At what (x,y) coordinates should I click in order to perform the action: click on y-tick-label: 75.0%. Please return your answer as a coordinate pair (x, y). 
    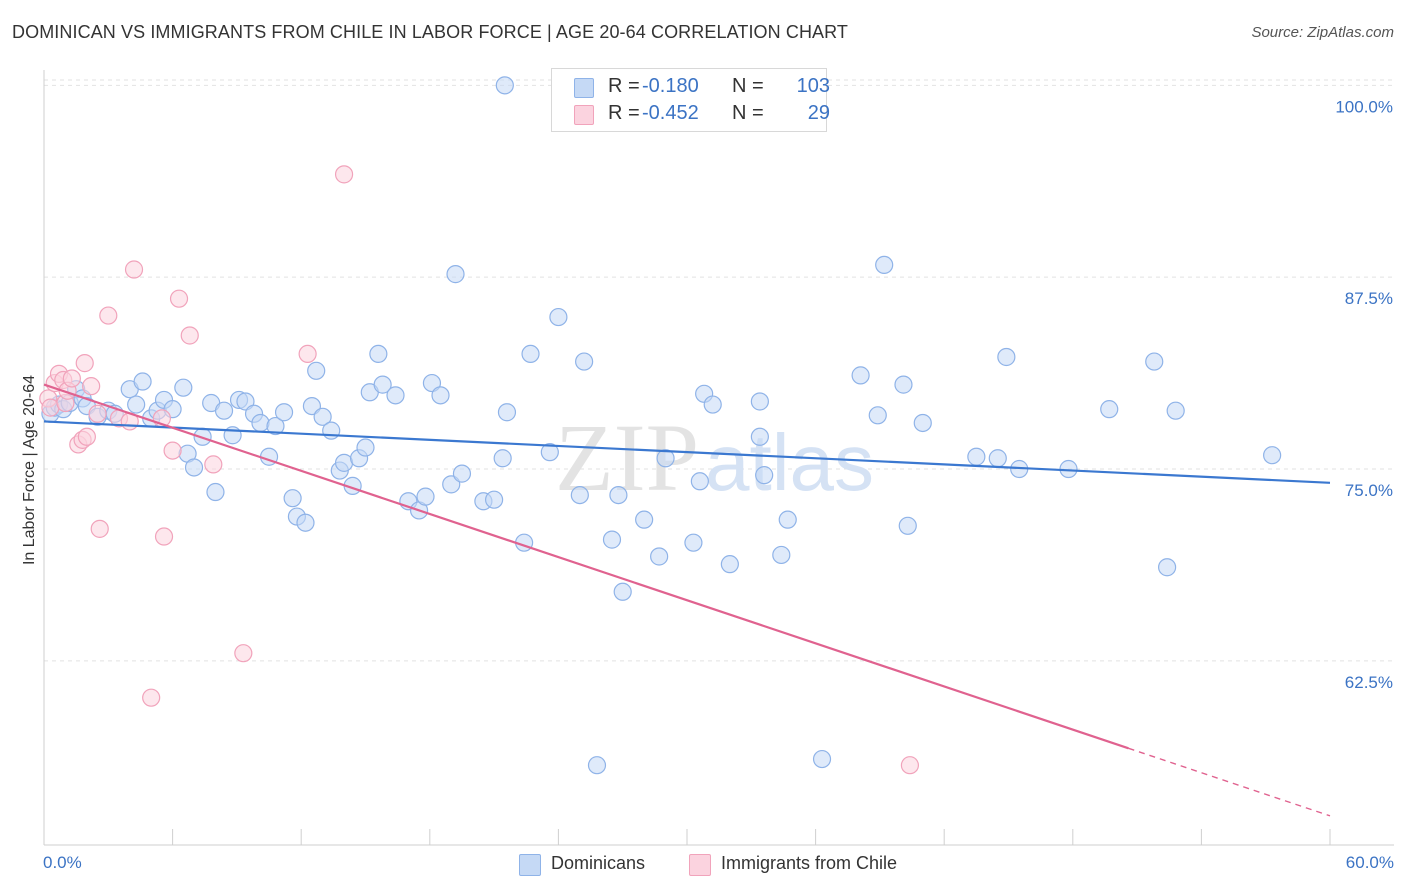
    Looking at the image, I should click on (1369, 490).